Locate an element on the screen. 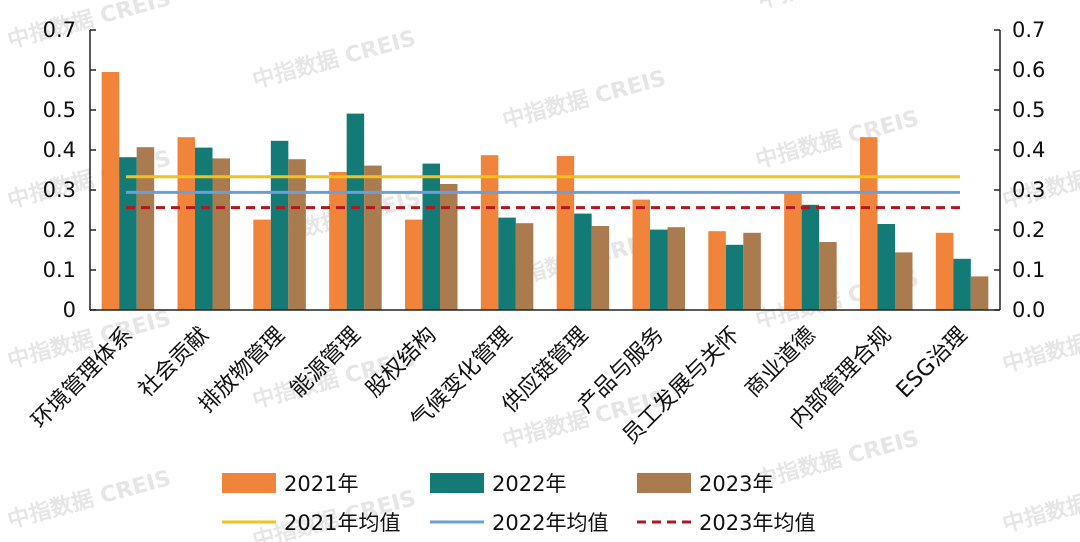 Image resolution: width=1080 pixels, height=542 pixels. legend-label: 2021年均值 is located at coordinates (342, 523).